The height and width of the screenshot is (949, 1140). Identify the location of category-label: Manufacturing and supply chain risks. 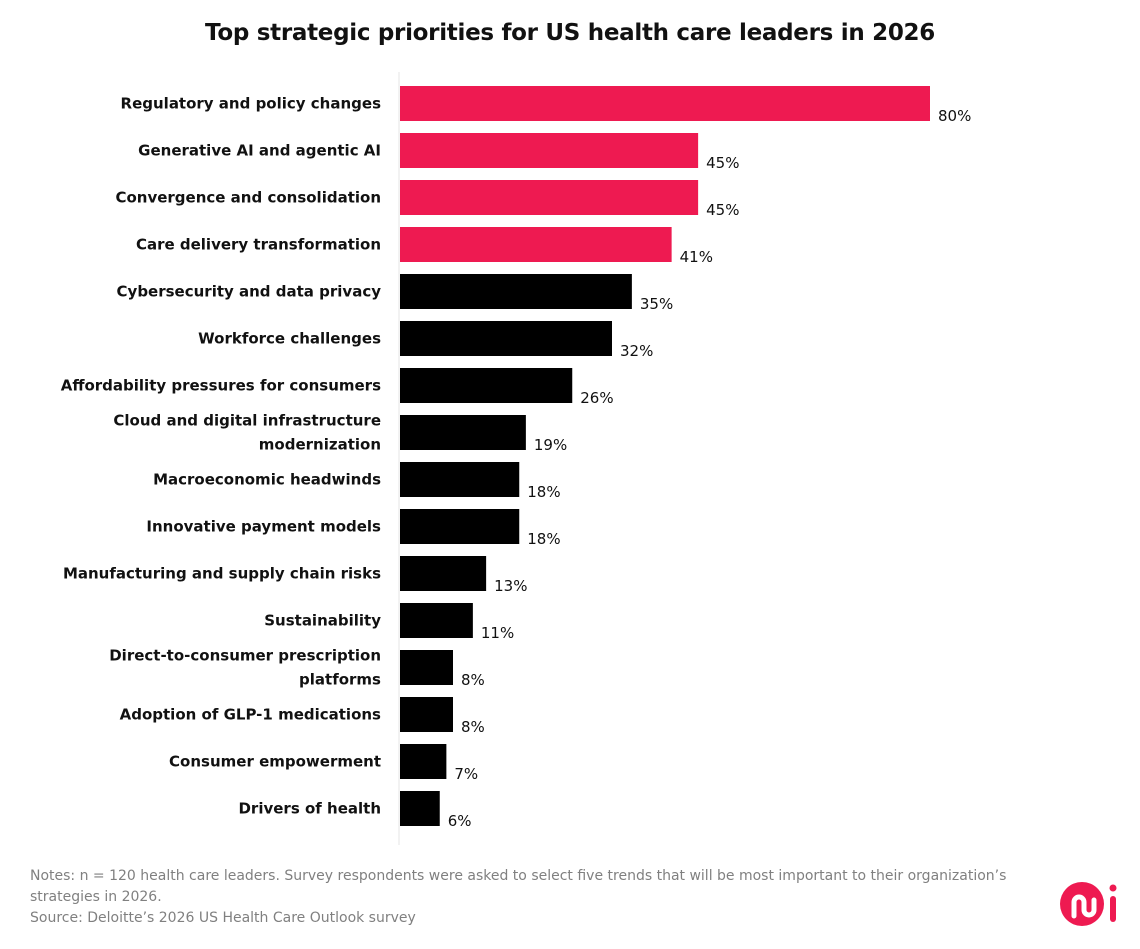
(222, 574).